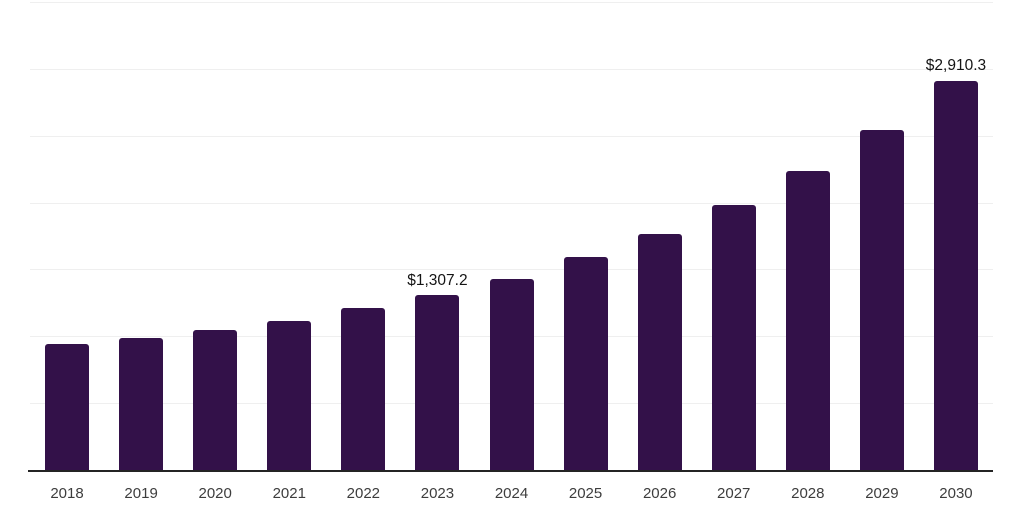 The width and height of the screenshot is (1024, 512). I want to click on bar-2028, so click(807, 320).